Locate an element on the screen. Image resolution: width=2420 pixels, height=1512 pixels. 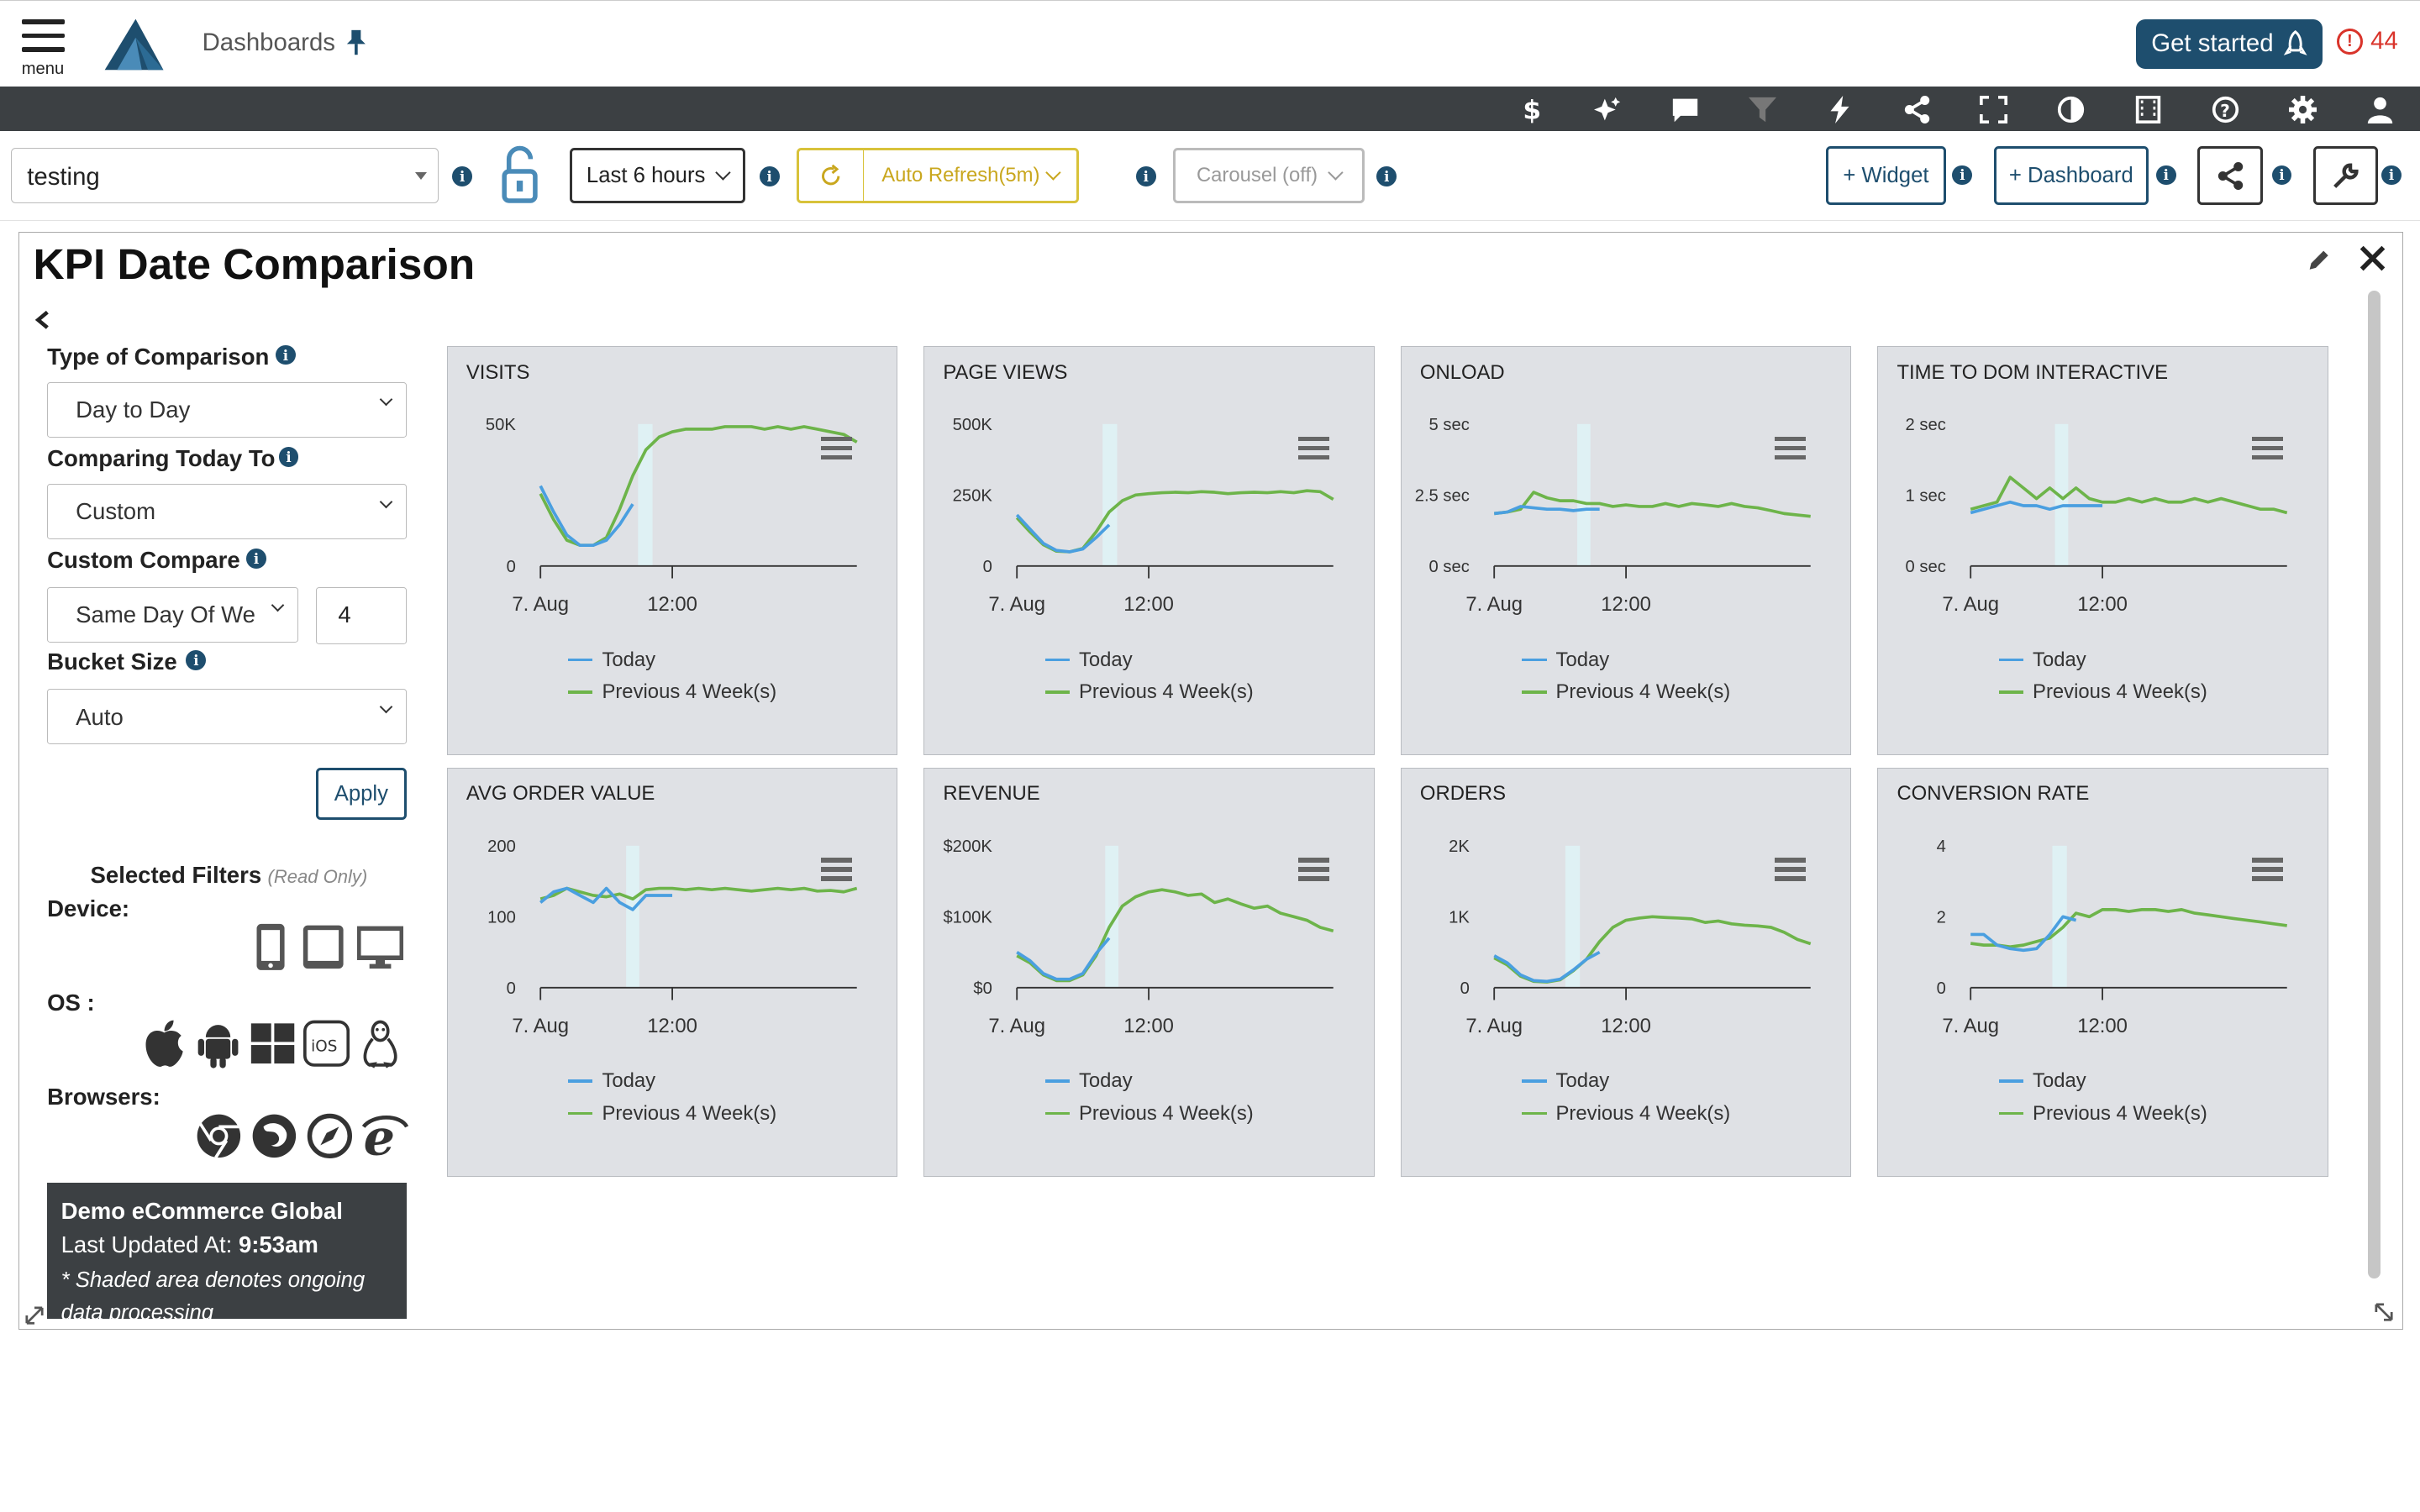
add-dashboard-button: + Dashboard is located at coordinates (2071, 176).